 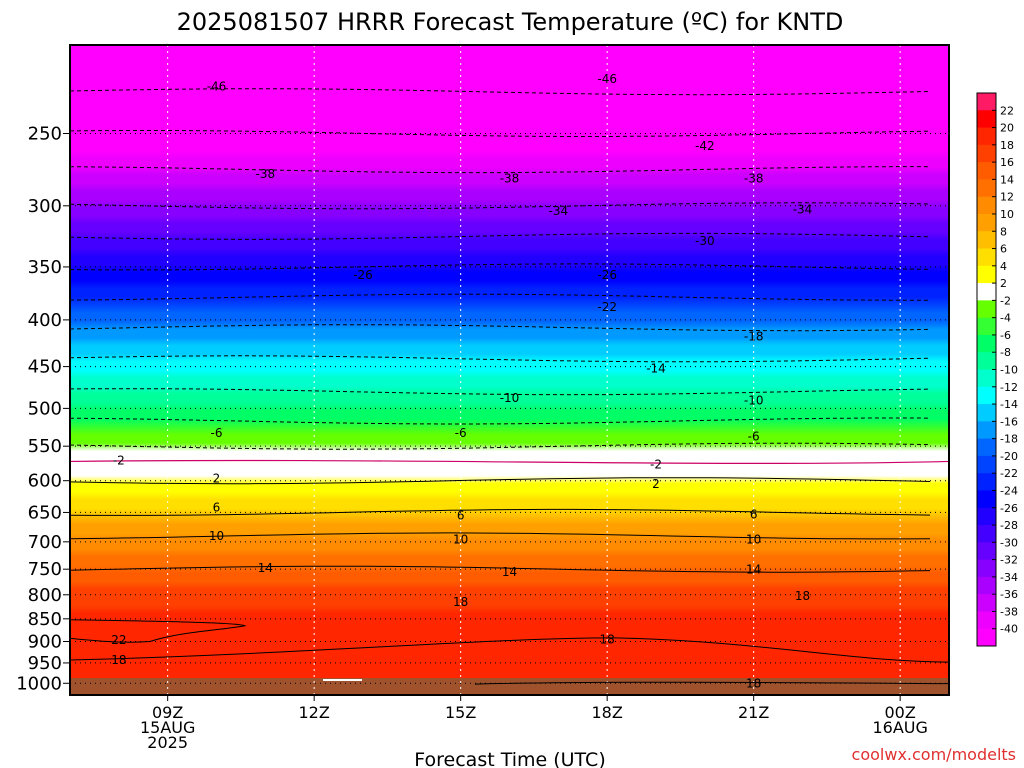 I want to click on colorbar-label: -26, so click(x=1009, y=508).